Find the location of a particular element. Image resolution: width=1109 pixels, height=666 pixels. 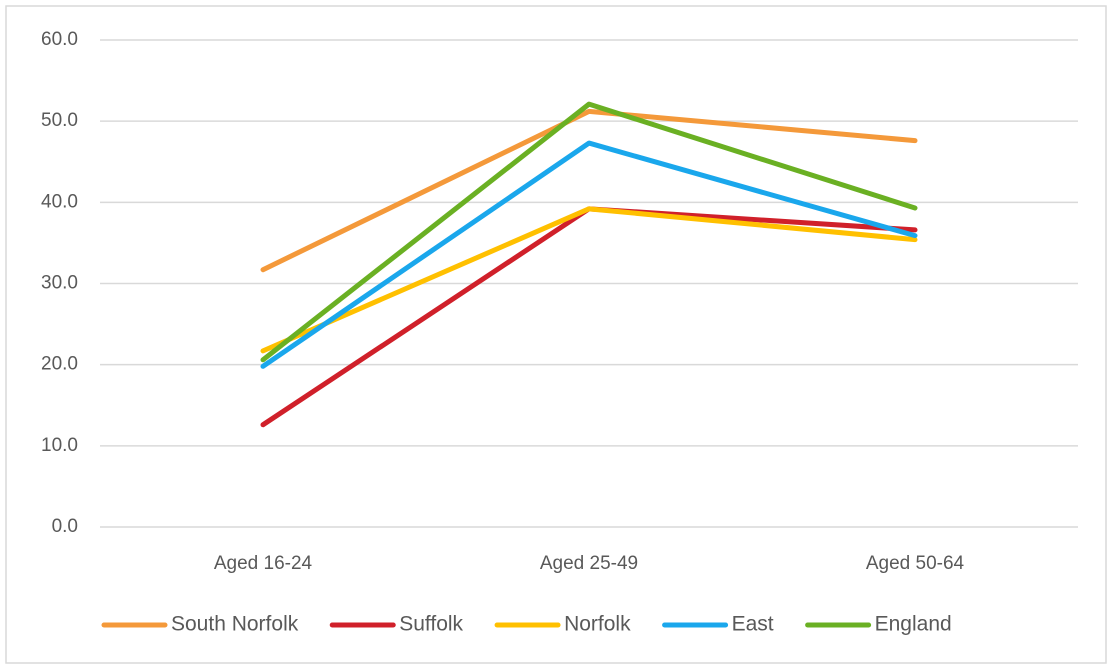

x-tick-label: Aged 50-64 is located at coordinates (915, 563).